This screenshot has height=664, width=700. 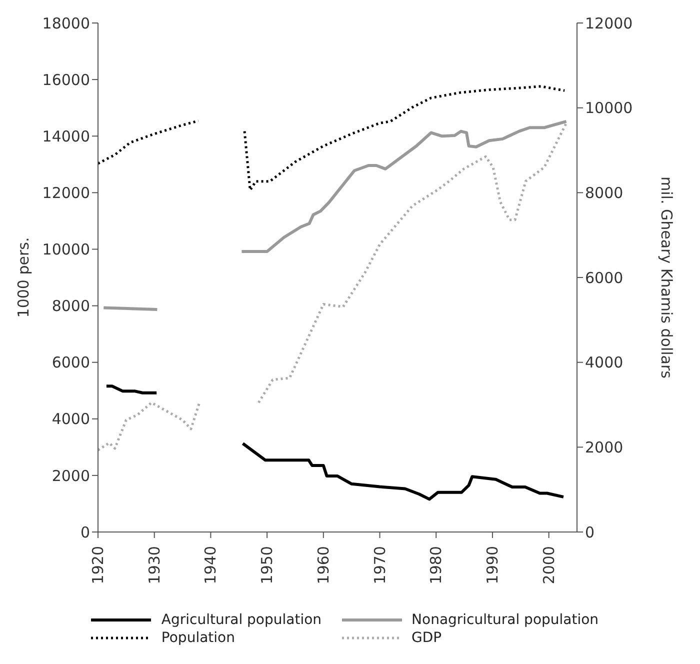 What do you see at coordinates (604, 447) in the screenshot?
I see `y2-tick-label: 2000` at bounding box center [604, 447].